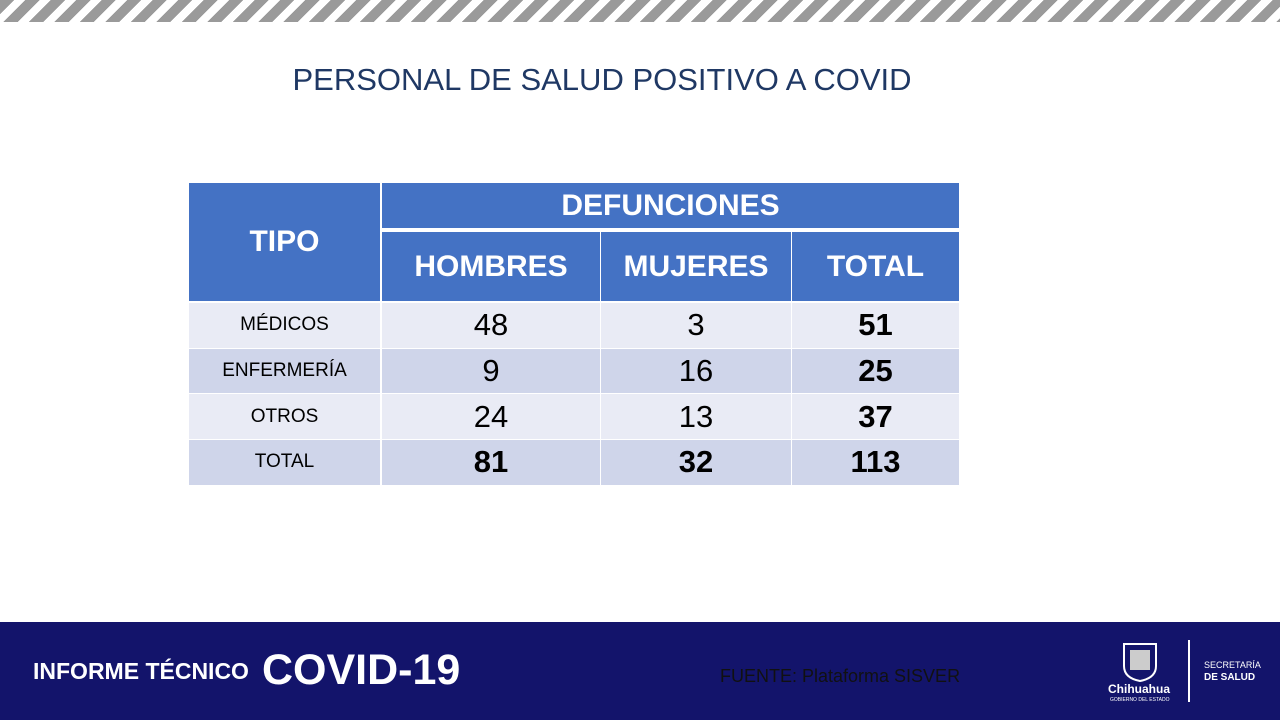  Describe the element at coordinates (875, 417) in the screenshot. I see `value-cell: 37` at that location.